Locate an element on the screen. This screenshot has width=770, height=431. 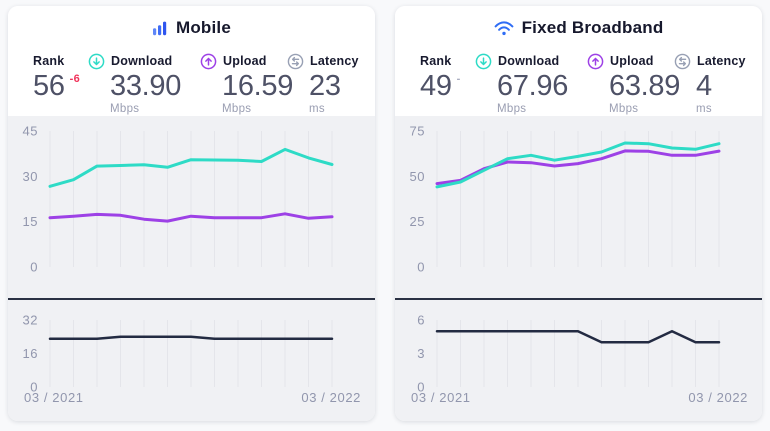
fixed-latency-stat: Latency 4 ms is located at coordinates (718, 83).